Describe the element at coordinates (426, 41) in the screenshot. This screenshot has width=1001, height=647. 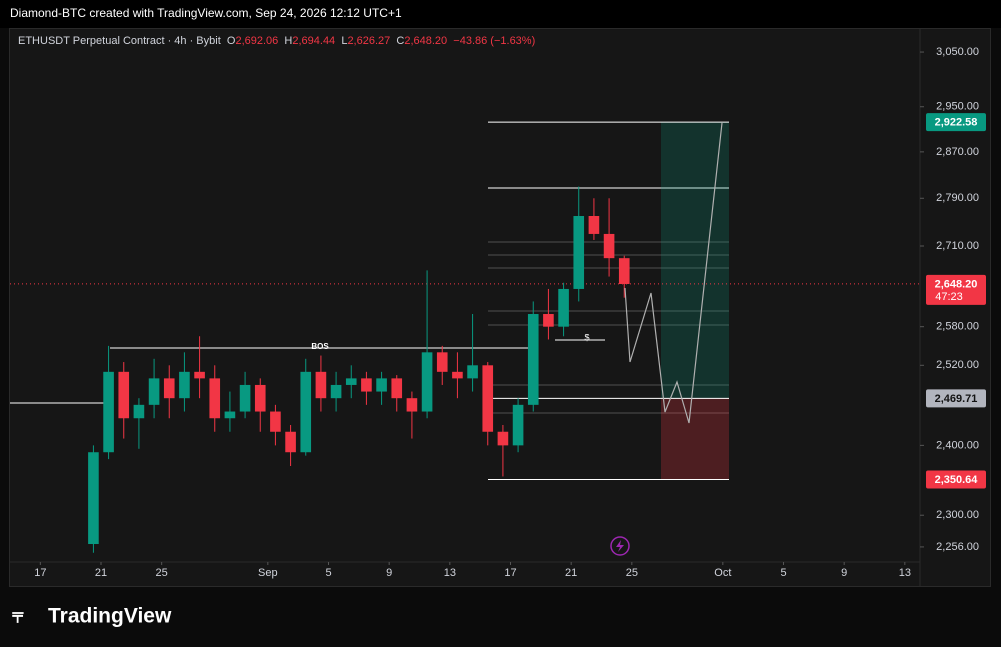
I see `value: 2,648.20` at that location.